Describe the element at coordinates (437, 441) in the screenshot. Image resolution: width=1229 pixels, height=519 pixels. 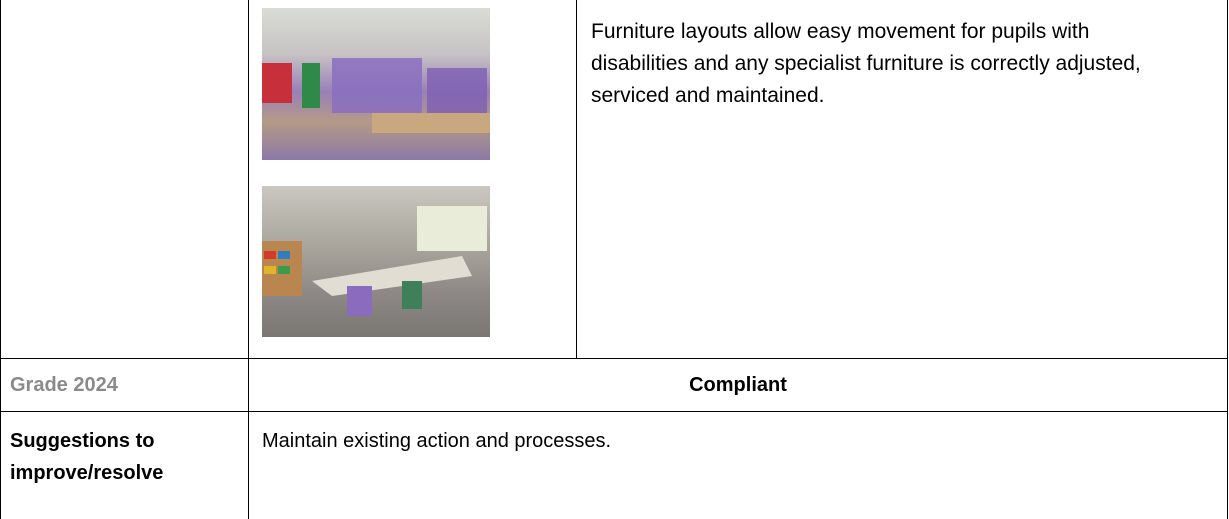
I see `suggestions-text: Maintain existing action and processes.` at that location.